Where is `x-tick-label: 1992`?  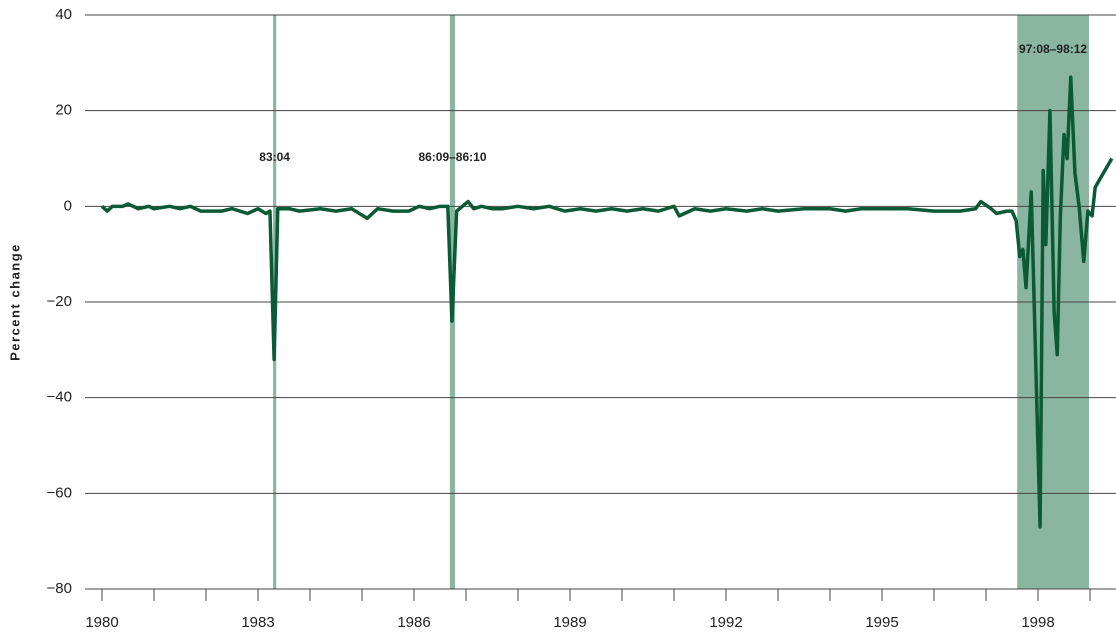
x-tick-label: 1992 is located at coordinates (725, 622).